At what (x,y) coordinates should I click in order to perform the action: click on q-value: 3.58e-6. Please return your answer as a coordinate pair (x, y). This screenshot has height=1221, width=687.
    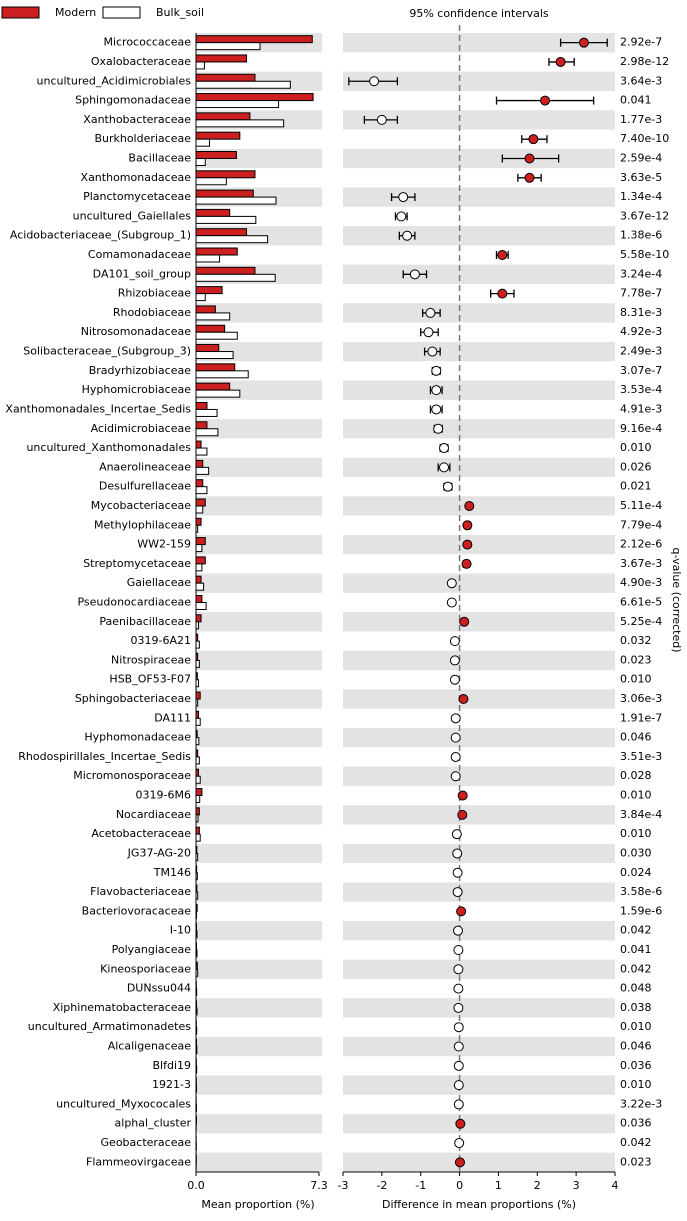
    Looking at the image, I should click on (641, 891).